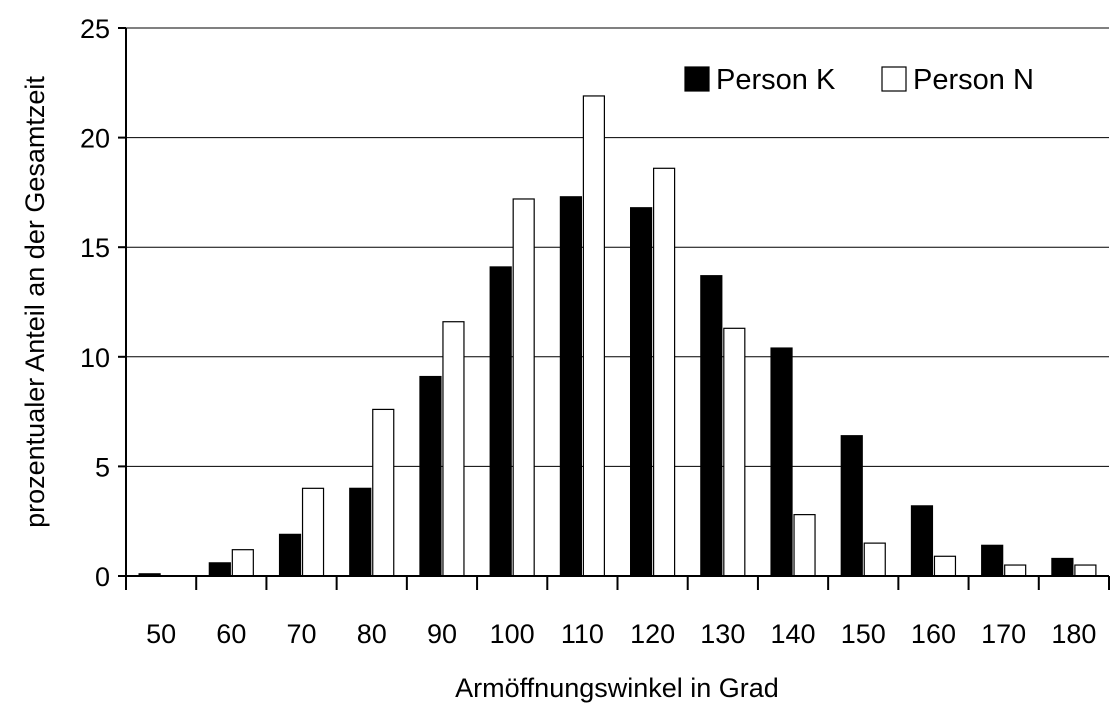  Describe the element at coordinates (863, 634) in the screenshot. I see `x-tick-label-150: 150` at that location.